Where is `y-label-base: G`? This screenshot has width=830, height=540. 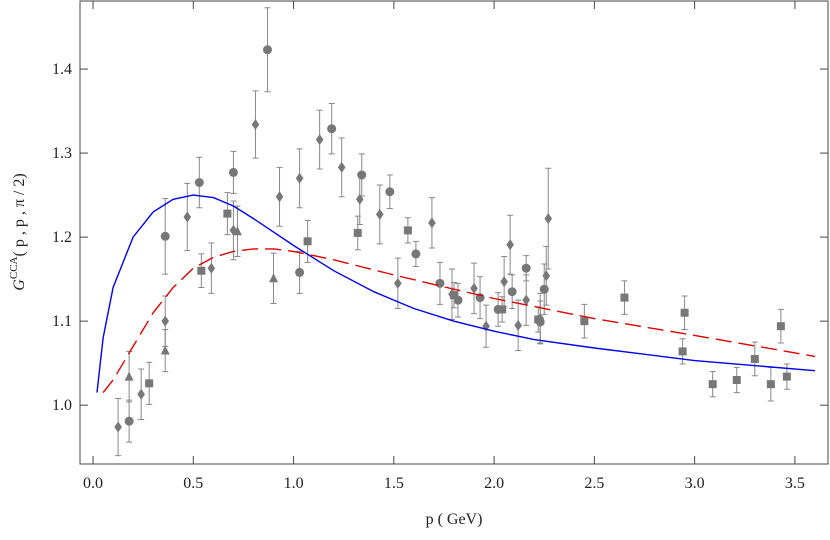
y-label-base: G is located at coordinates (19, 285).